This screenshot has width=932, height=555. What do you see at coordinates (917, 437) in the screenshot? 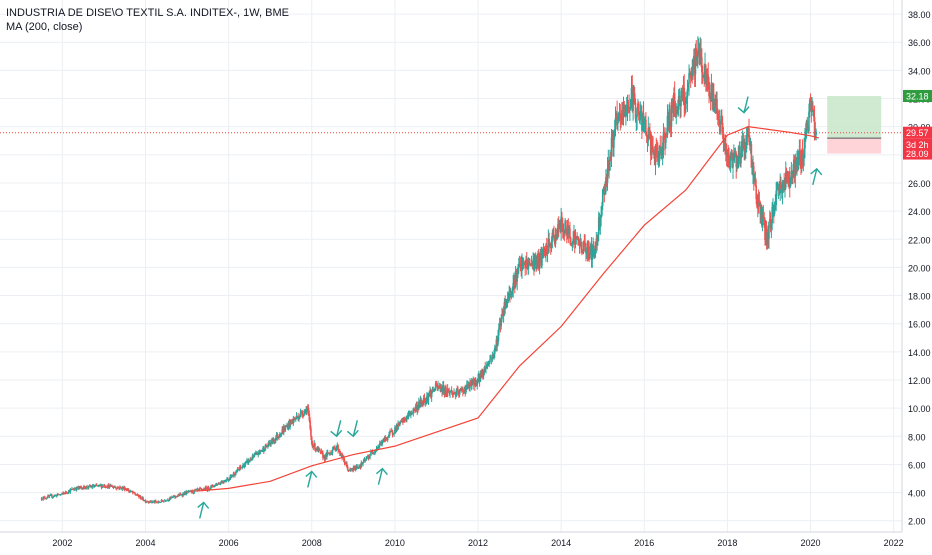
I see `y-tick-label: 8.00` at bounding box center [917, 437].